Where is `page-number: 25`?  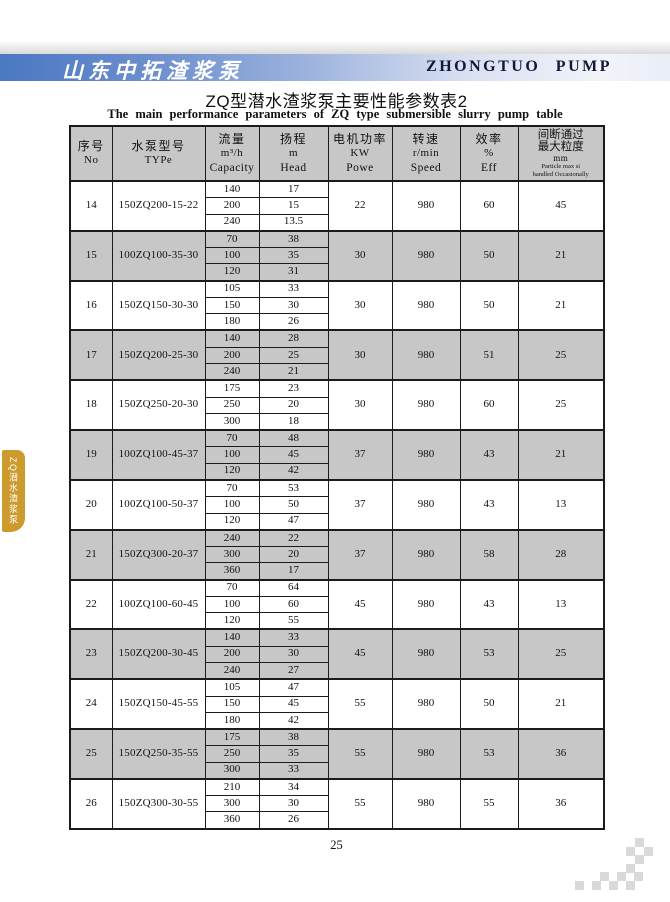
page-number: 25 is located at coordinates (336, 845).